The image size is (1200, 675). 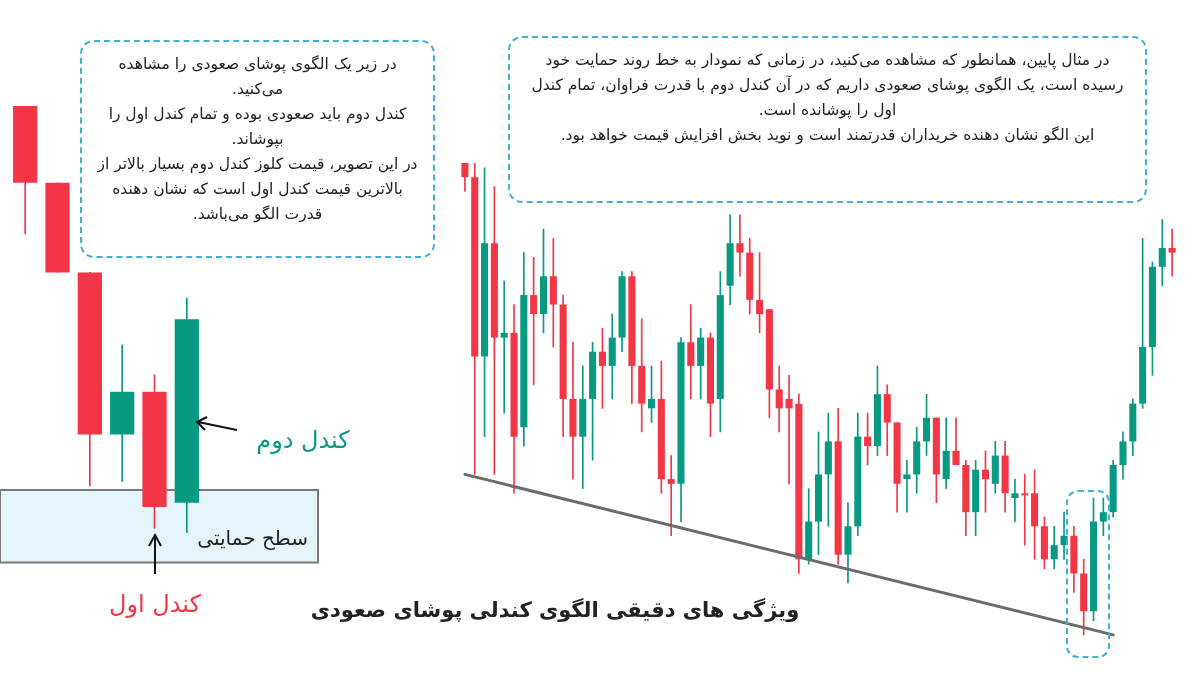 What do you see at coordinates (155, 604) in the screenshot?
I see `text: کندل اول` at bounding box center [155, 604].